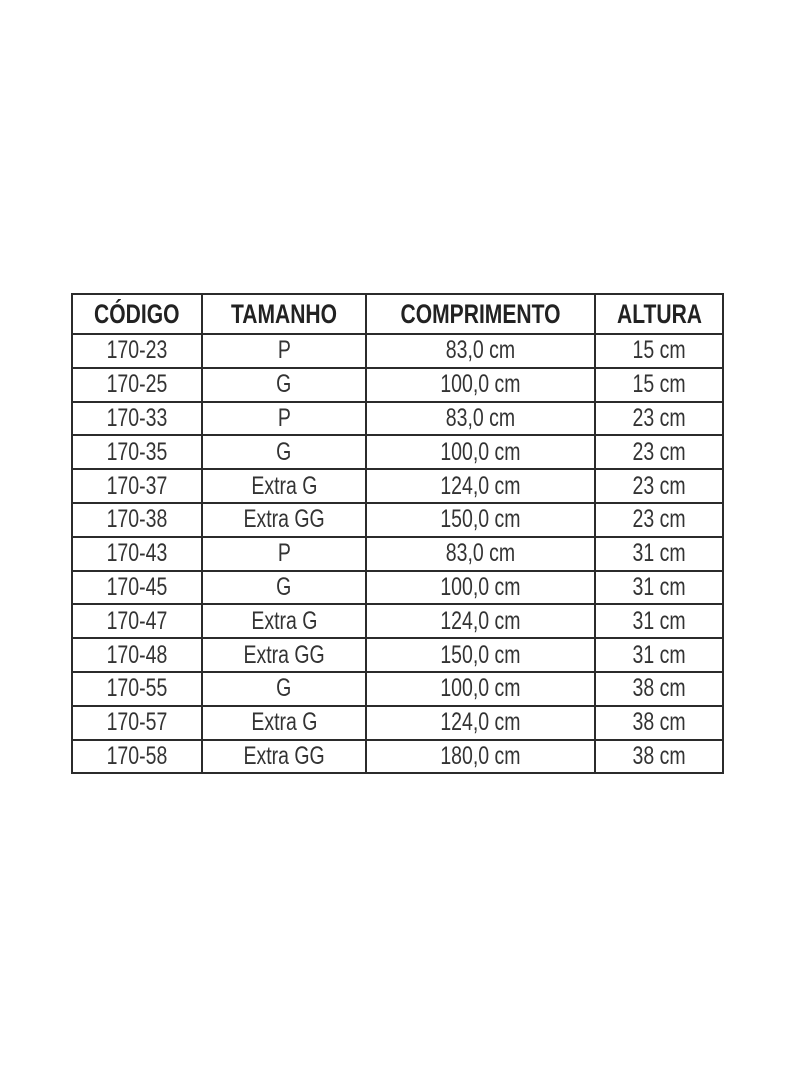 This screenshot has height=1066, width=800. I want to click on header-label: TAMANHO, so click(284, 313).